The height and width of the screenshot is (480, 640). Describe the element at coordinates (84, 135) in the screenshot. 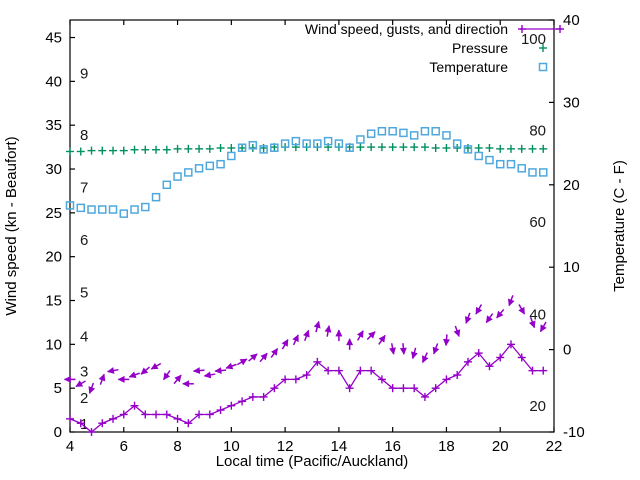

I see `beaufort-label: 8` at that location.